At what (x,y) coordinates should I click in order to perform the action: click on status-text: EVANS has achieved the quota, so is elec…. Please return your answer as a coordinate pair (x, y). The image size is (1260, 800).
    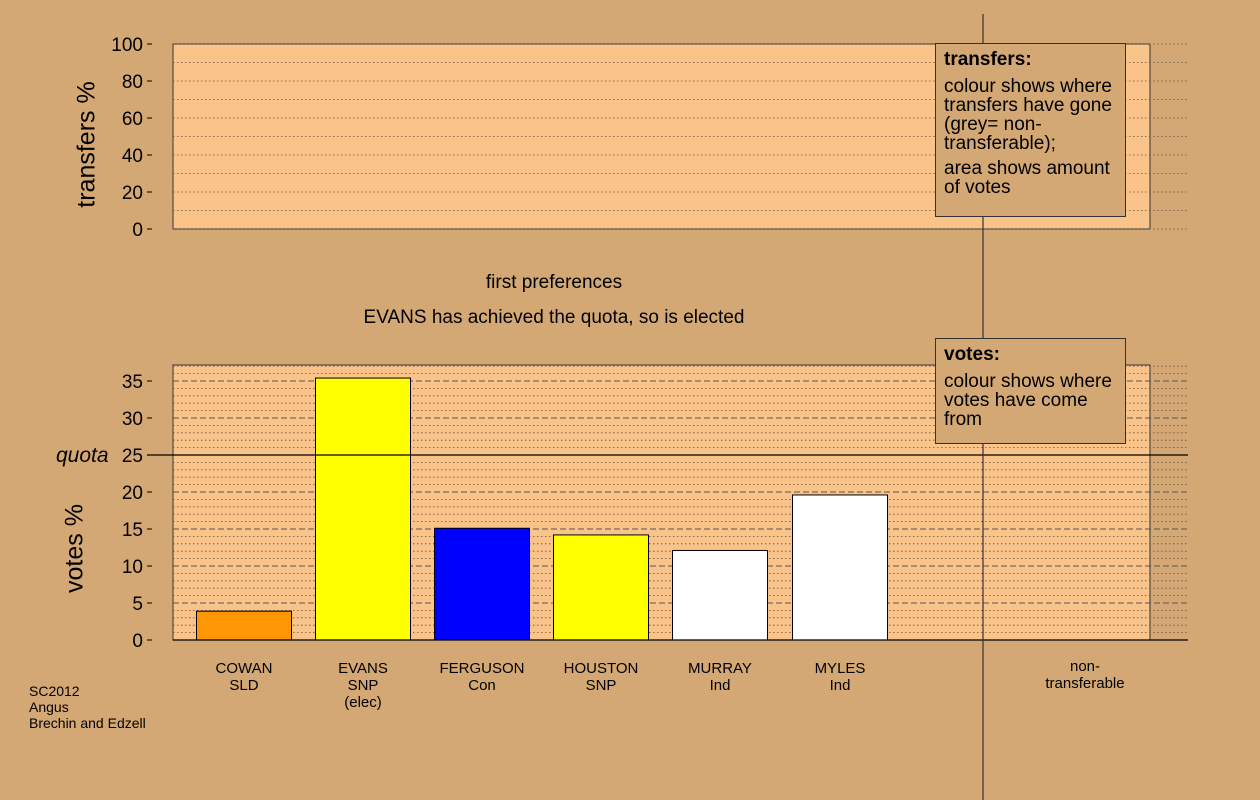
    Looking at the image, I should click on (554, 317).